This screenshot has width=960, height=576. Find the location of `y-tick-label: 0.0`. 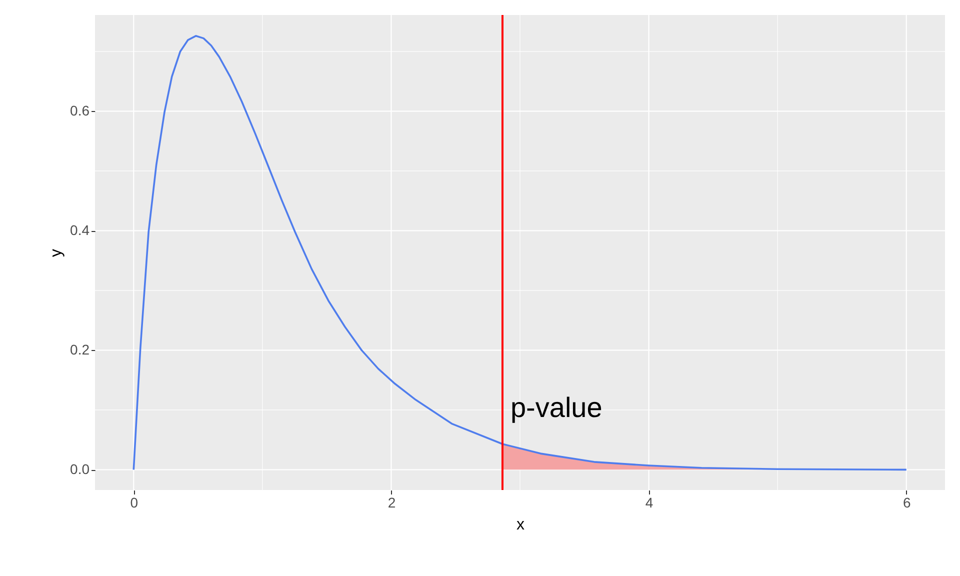

y-tick-label: 0.0 is located at coordinates (80, 469).